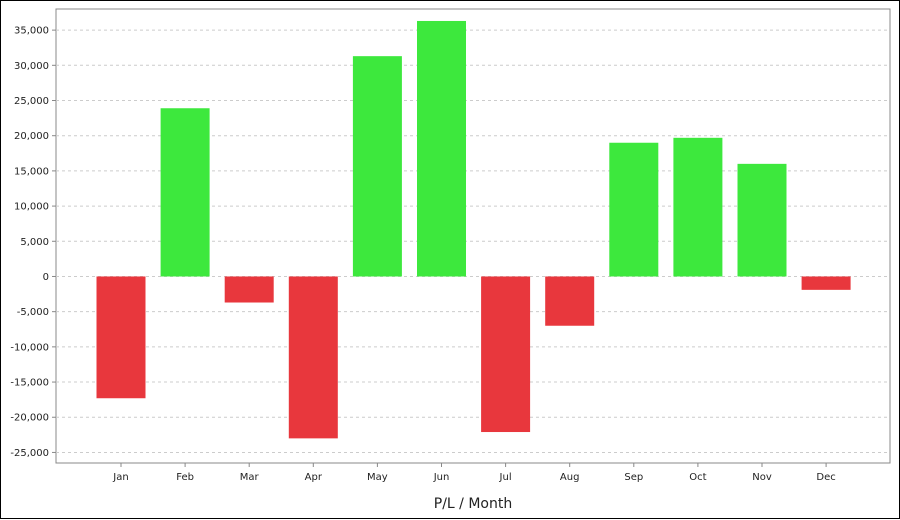 The image size is (900, 520). Describe the element at coordinates (762, 477) in the screenshot. I see `x-tick-label: Nov` at that location.